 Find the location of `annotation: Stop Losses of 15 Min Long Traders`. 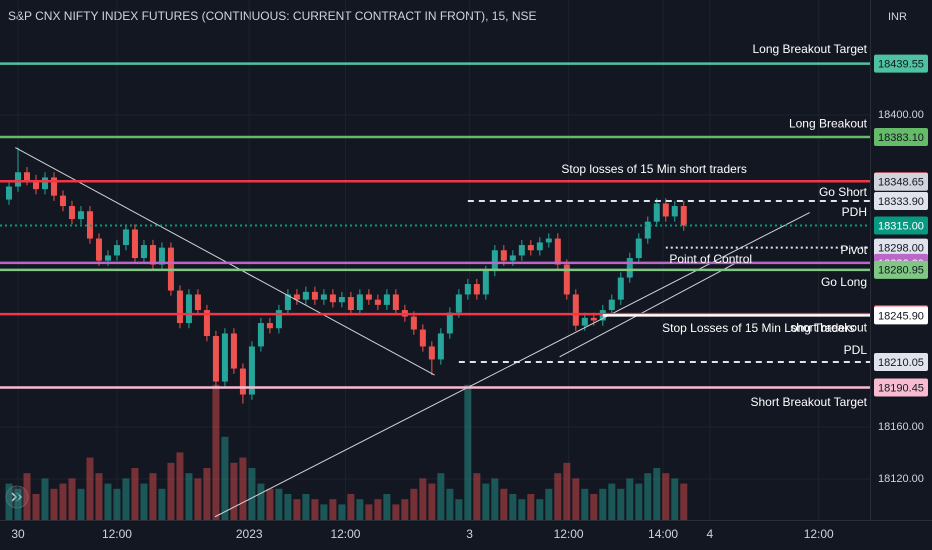

annotation: Stop Losses of 15 Min Long Traders is located at coordinates (758, 328).